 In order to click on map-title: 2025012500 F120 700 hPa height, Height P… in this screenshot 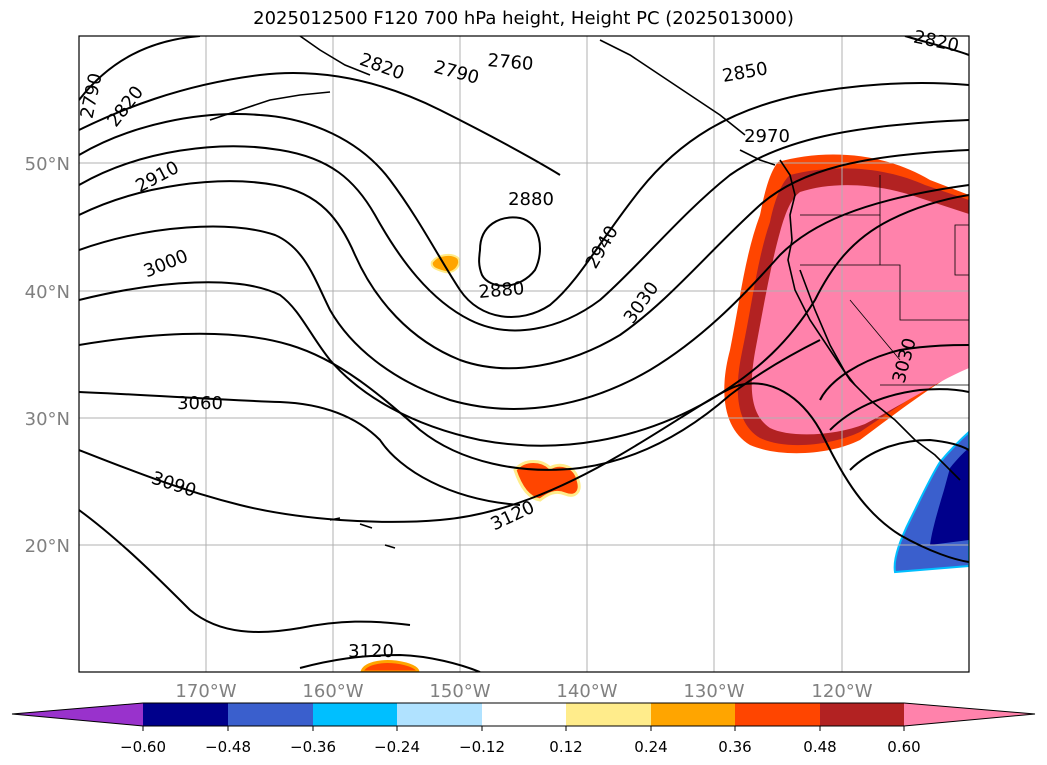, I will do `click(523, 18)`.